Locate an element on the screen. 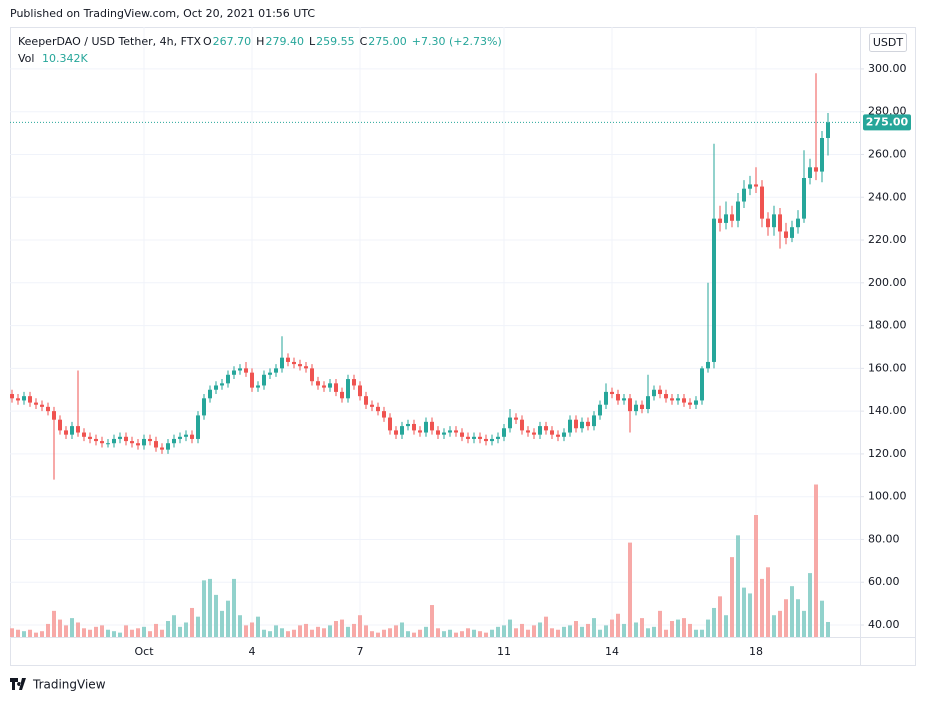 This screenshot has width=926, height=701. footer-brand: TradingView is located at coordinates (69, 685).